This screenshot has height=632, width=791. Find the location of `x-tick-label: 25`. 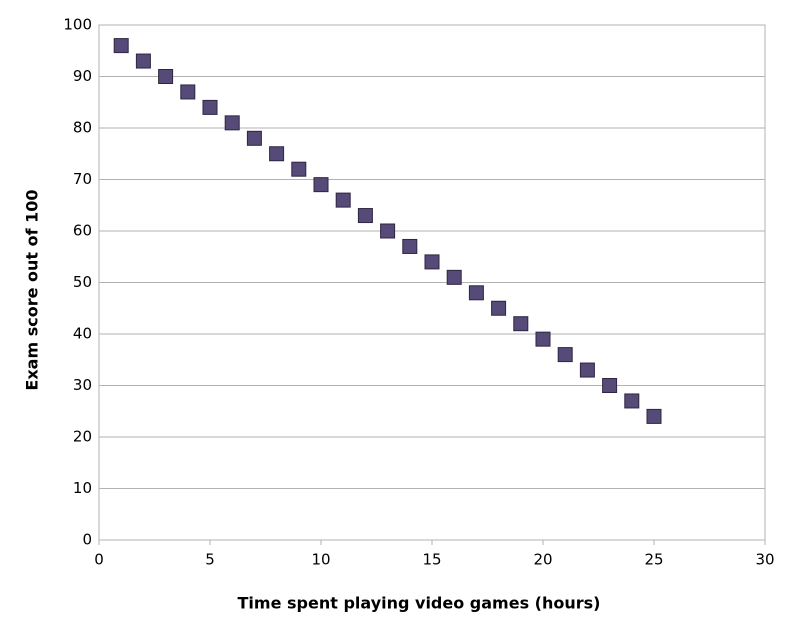

x-tick-label: 25 is located at coordinates (653, 560).